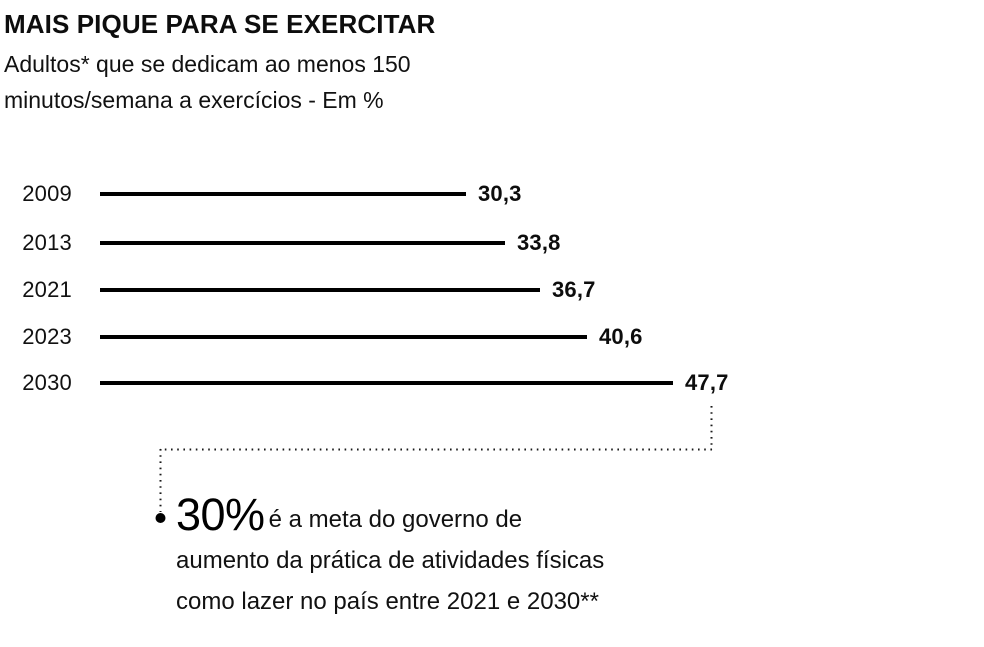 The width and height of the screenshot is (984, 647). I want to click on row-category-label: 2030, so click(47, 382).